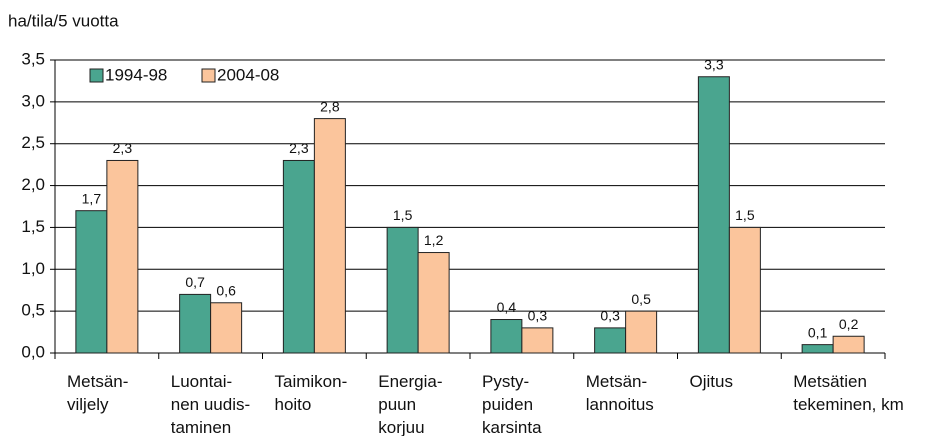 The image size is (926, 436). What do you see at coordinates (195, 282) in the screenshot?
I see `data-label: 0,7` at bounding box center [195, 282].